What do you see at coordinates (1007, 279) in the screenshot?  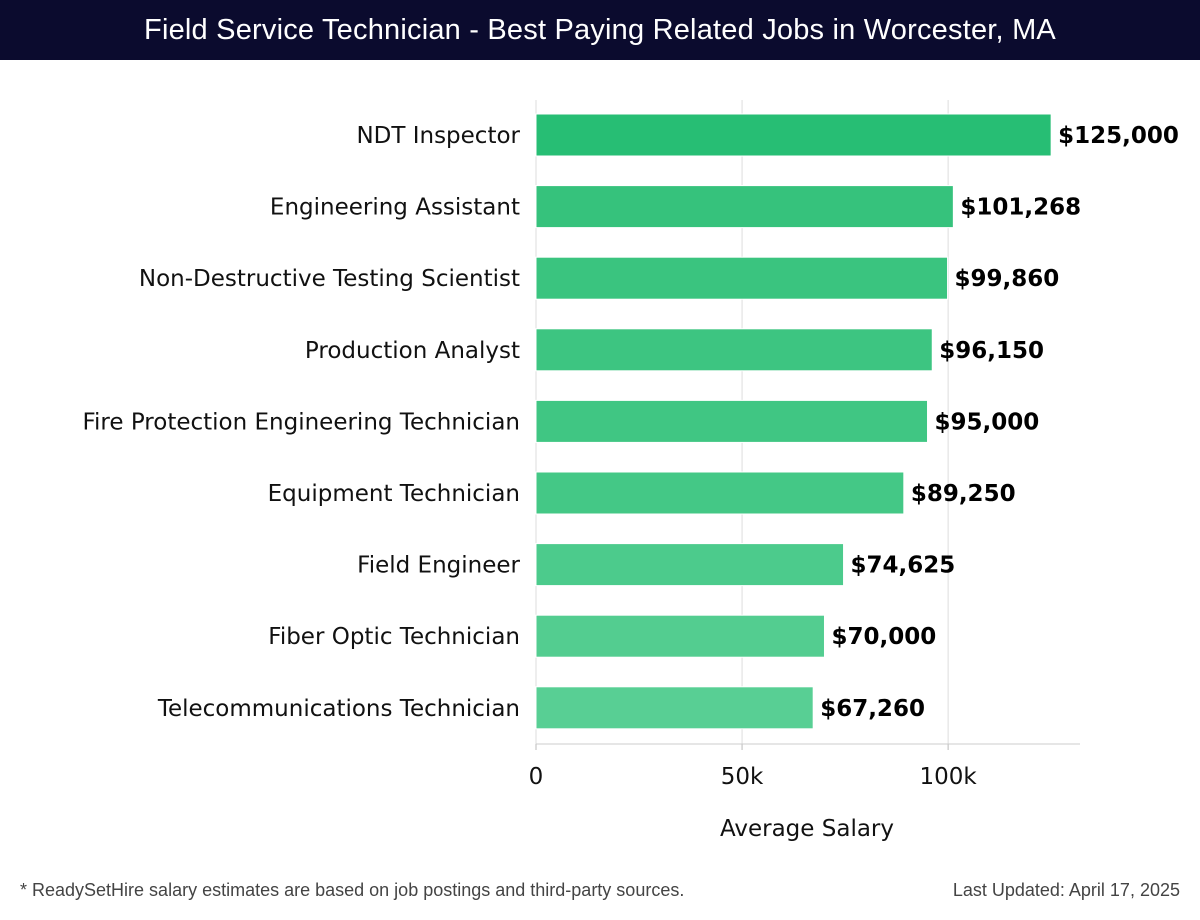 I see `value-label: $99,860` at bounding box center [1007, 279].